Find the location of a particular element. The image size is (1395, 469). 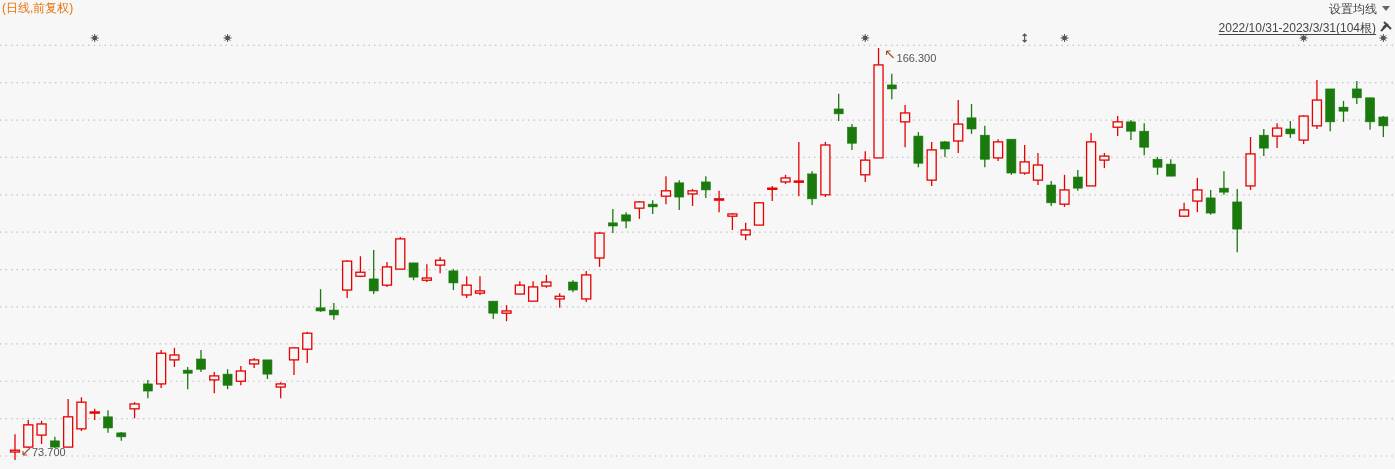

chart-title: (日线,前复权) is located at coordinates (38, 8).